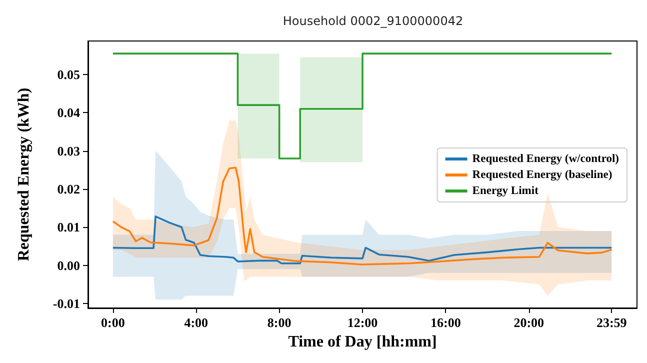 This screenshot has width=647, height=363. What do you see at coordinates (362, 322) in the screenshot?
I see `x-tick-label: 12:00` at bounding box center [362, 322].